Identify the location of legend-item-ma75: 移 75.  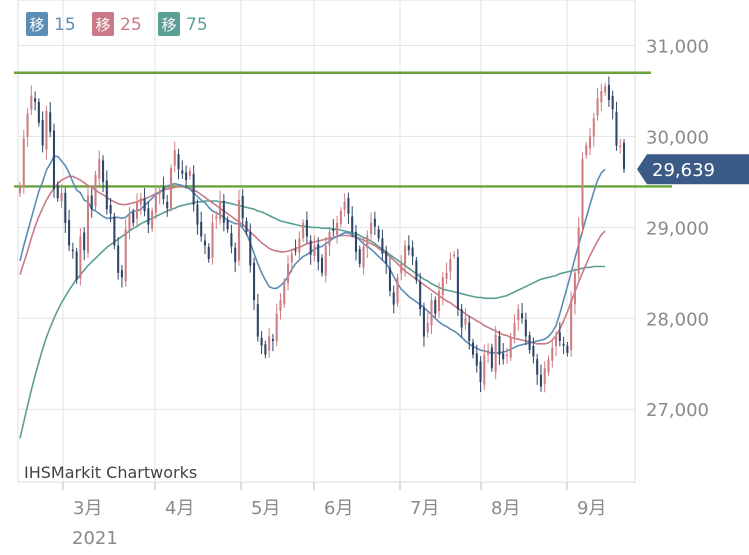
(183, 24).